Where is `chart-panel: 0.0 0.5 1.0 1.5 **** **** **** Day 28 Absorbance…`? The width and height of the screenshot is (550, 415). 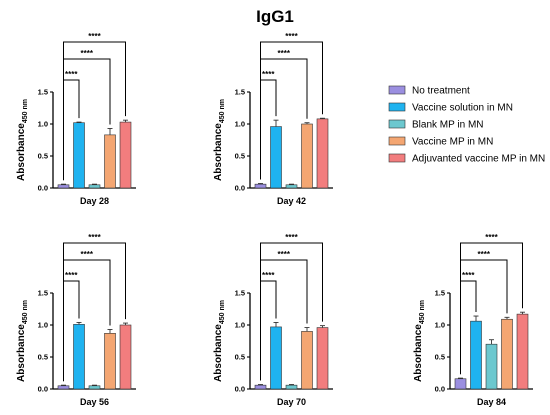
chart-panel: 0.0 0.5 1.0 1.5 **** **** **** Day 28 Absorbance… is located at coordinates (76, 119).